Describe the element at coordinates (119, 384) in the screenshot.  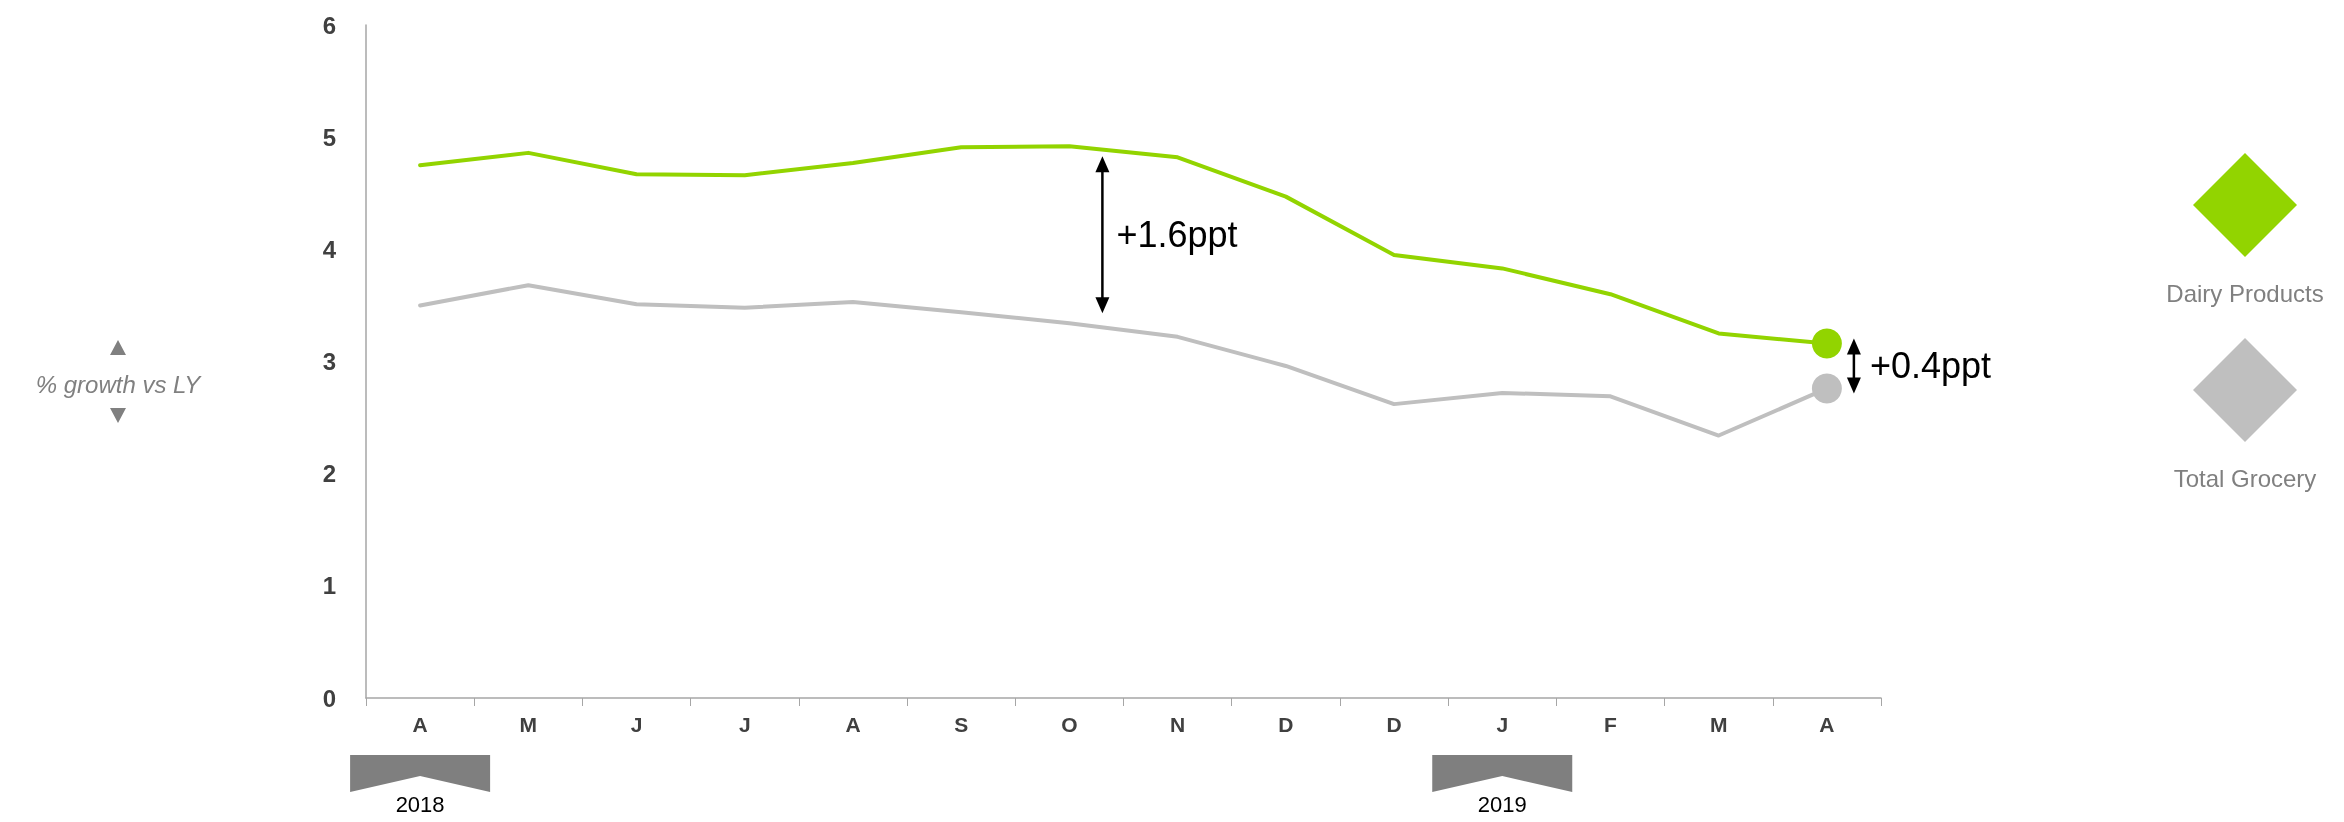
I see `text: % growth vs LY` at that location.